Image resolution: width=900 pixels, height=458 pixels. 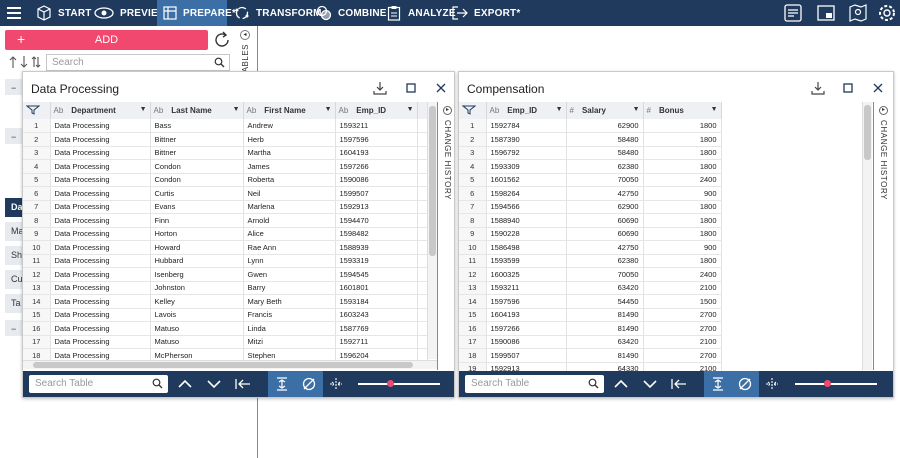 I want to click on table-row: 14 1597596 54450 1500, so click(x=590, y=301).